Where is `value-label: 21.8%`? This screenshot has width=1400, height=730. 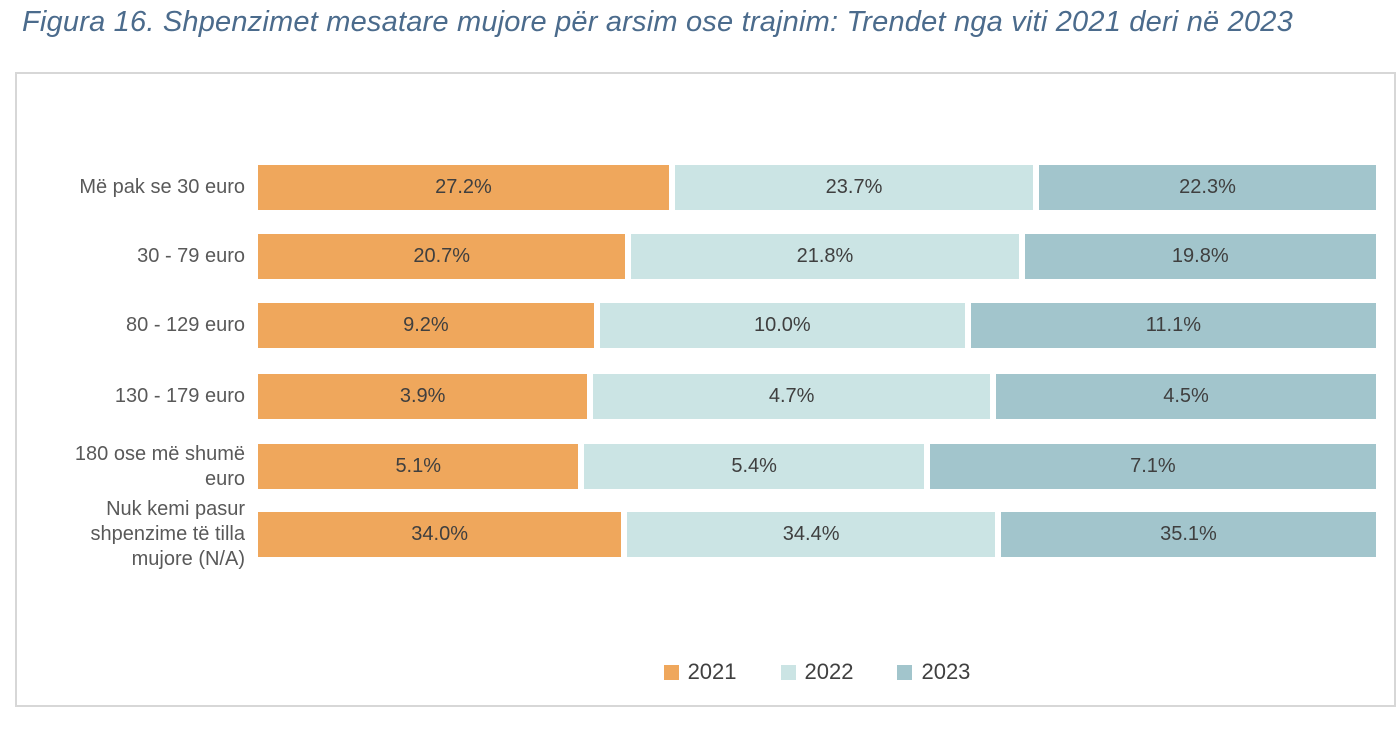
value-label: 21.8% is located at coordinates (825, 256).